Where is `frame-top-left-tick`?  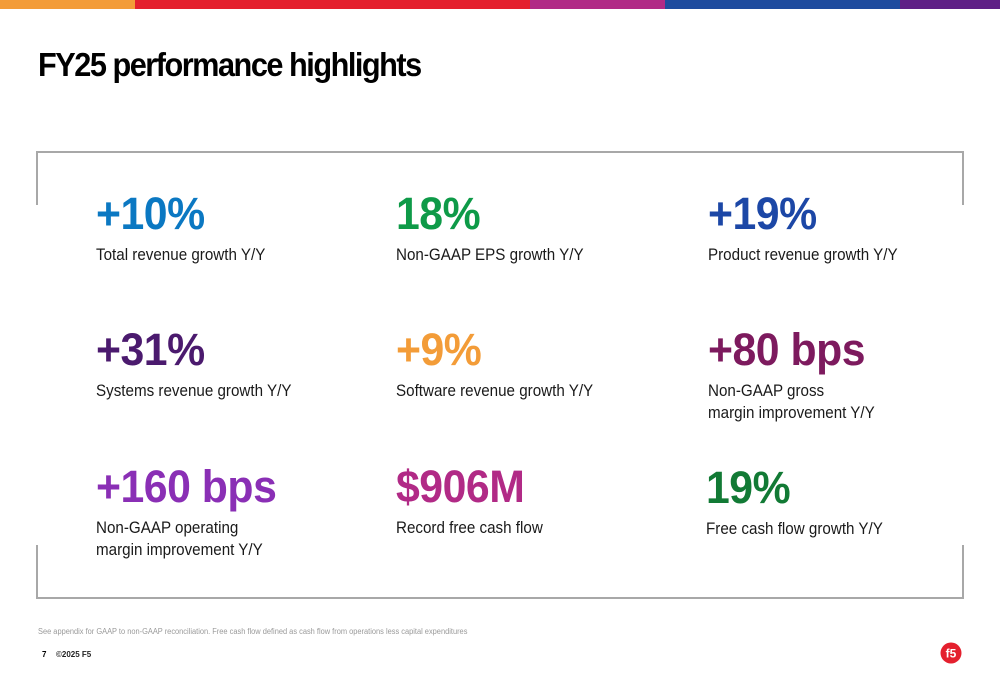
frame-top-left-tick is located at coordinates (37, 178).